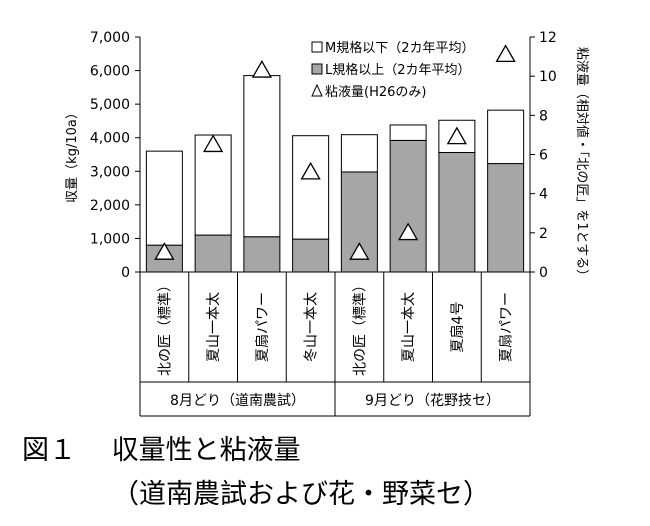  I want to click on legend-swatch-marker, so click(317, 90).